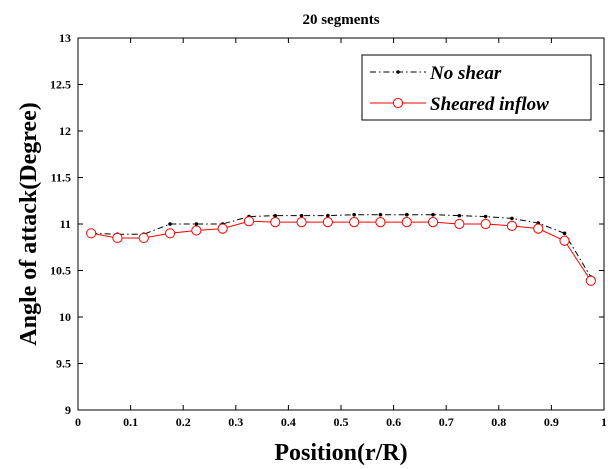 Image resolution: width=615 pixels, height=469 pixels. What do you see at coordinates (465, 73) in the screenshot?
I see `legend-label-no-shear: No shear` at bounding box center [465, 73].